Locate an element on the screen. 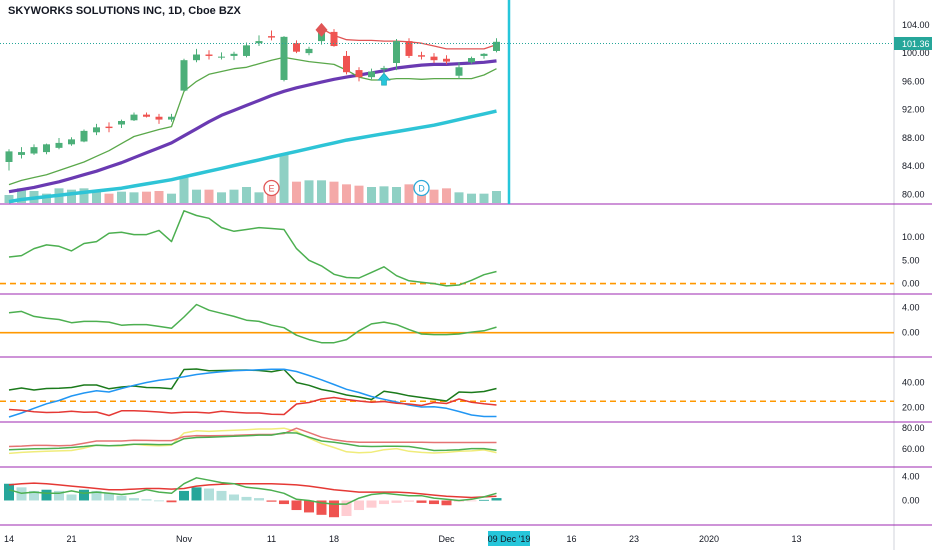 The image size is (932, 550). sma-fast-line is located at coordinates (252, 126).